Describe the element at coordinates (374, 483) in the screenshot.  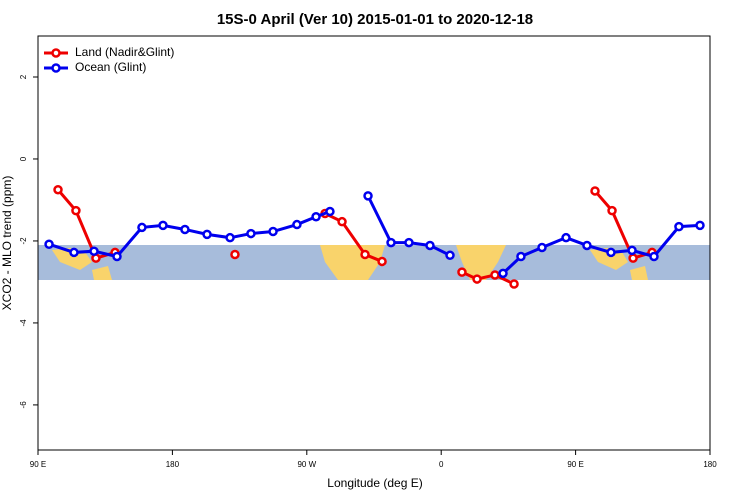
I see `x-axis-label: Longitude (deg E)` at that location.